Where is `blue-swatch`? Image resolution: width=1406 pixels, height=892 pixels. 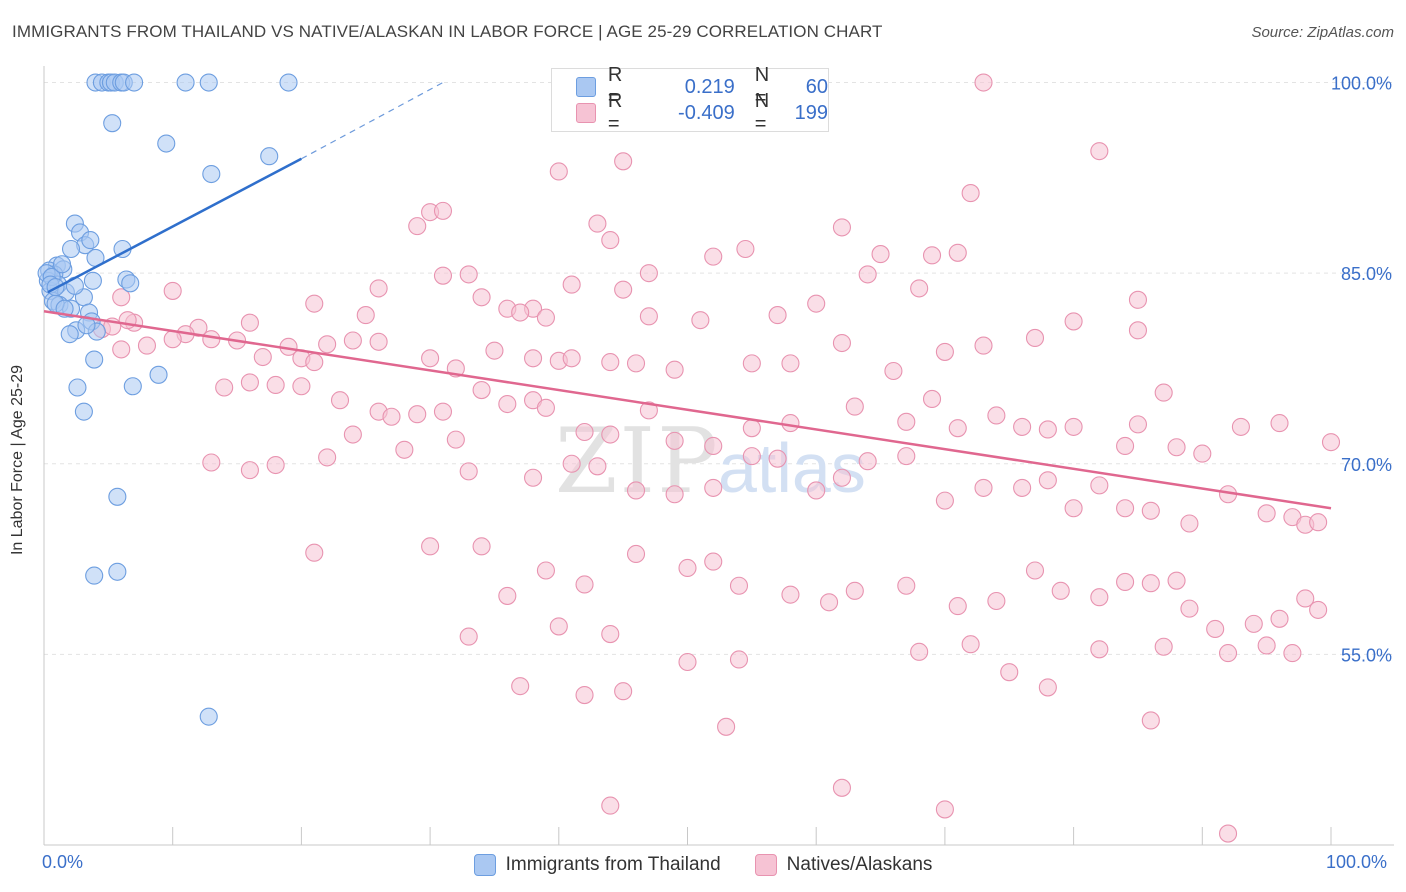 blue-swatch is located at coordinates (586, 87).